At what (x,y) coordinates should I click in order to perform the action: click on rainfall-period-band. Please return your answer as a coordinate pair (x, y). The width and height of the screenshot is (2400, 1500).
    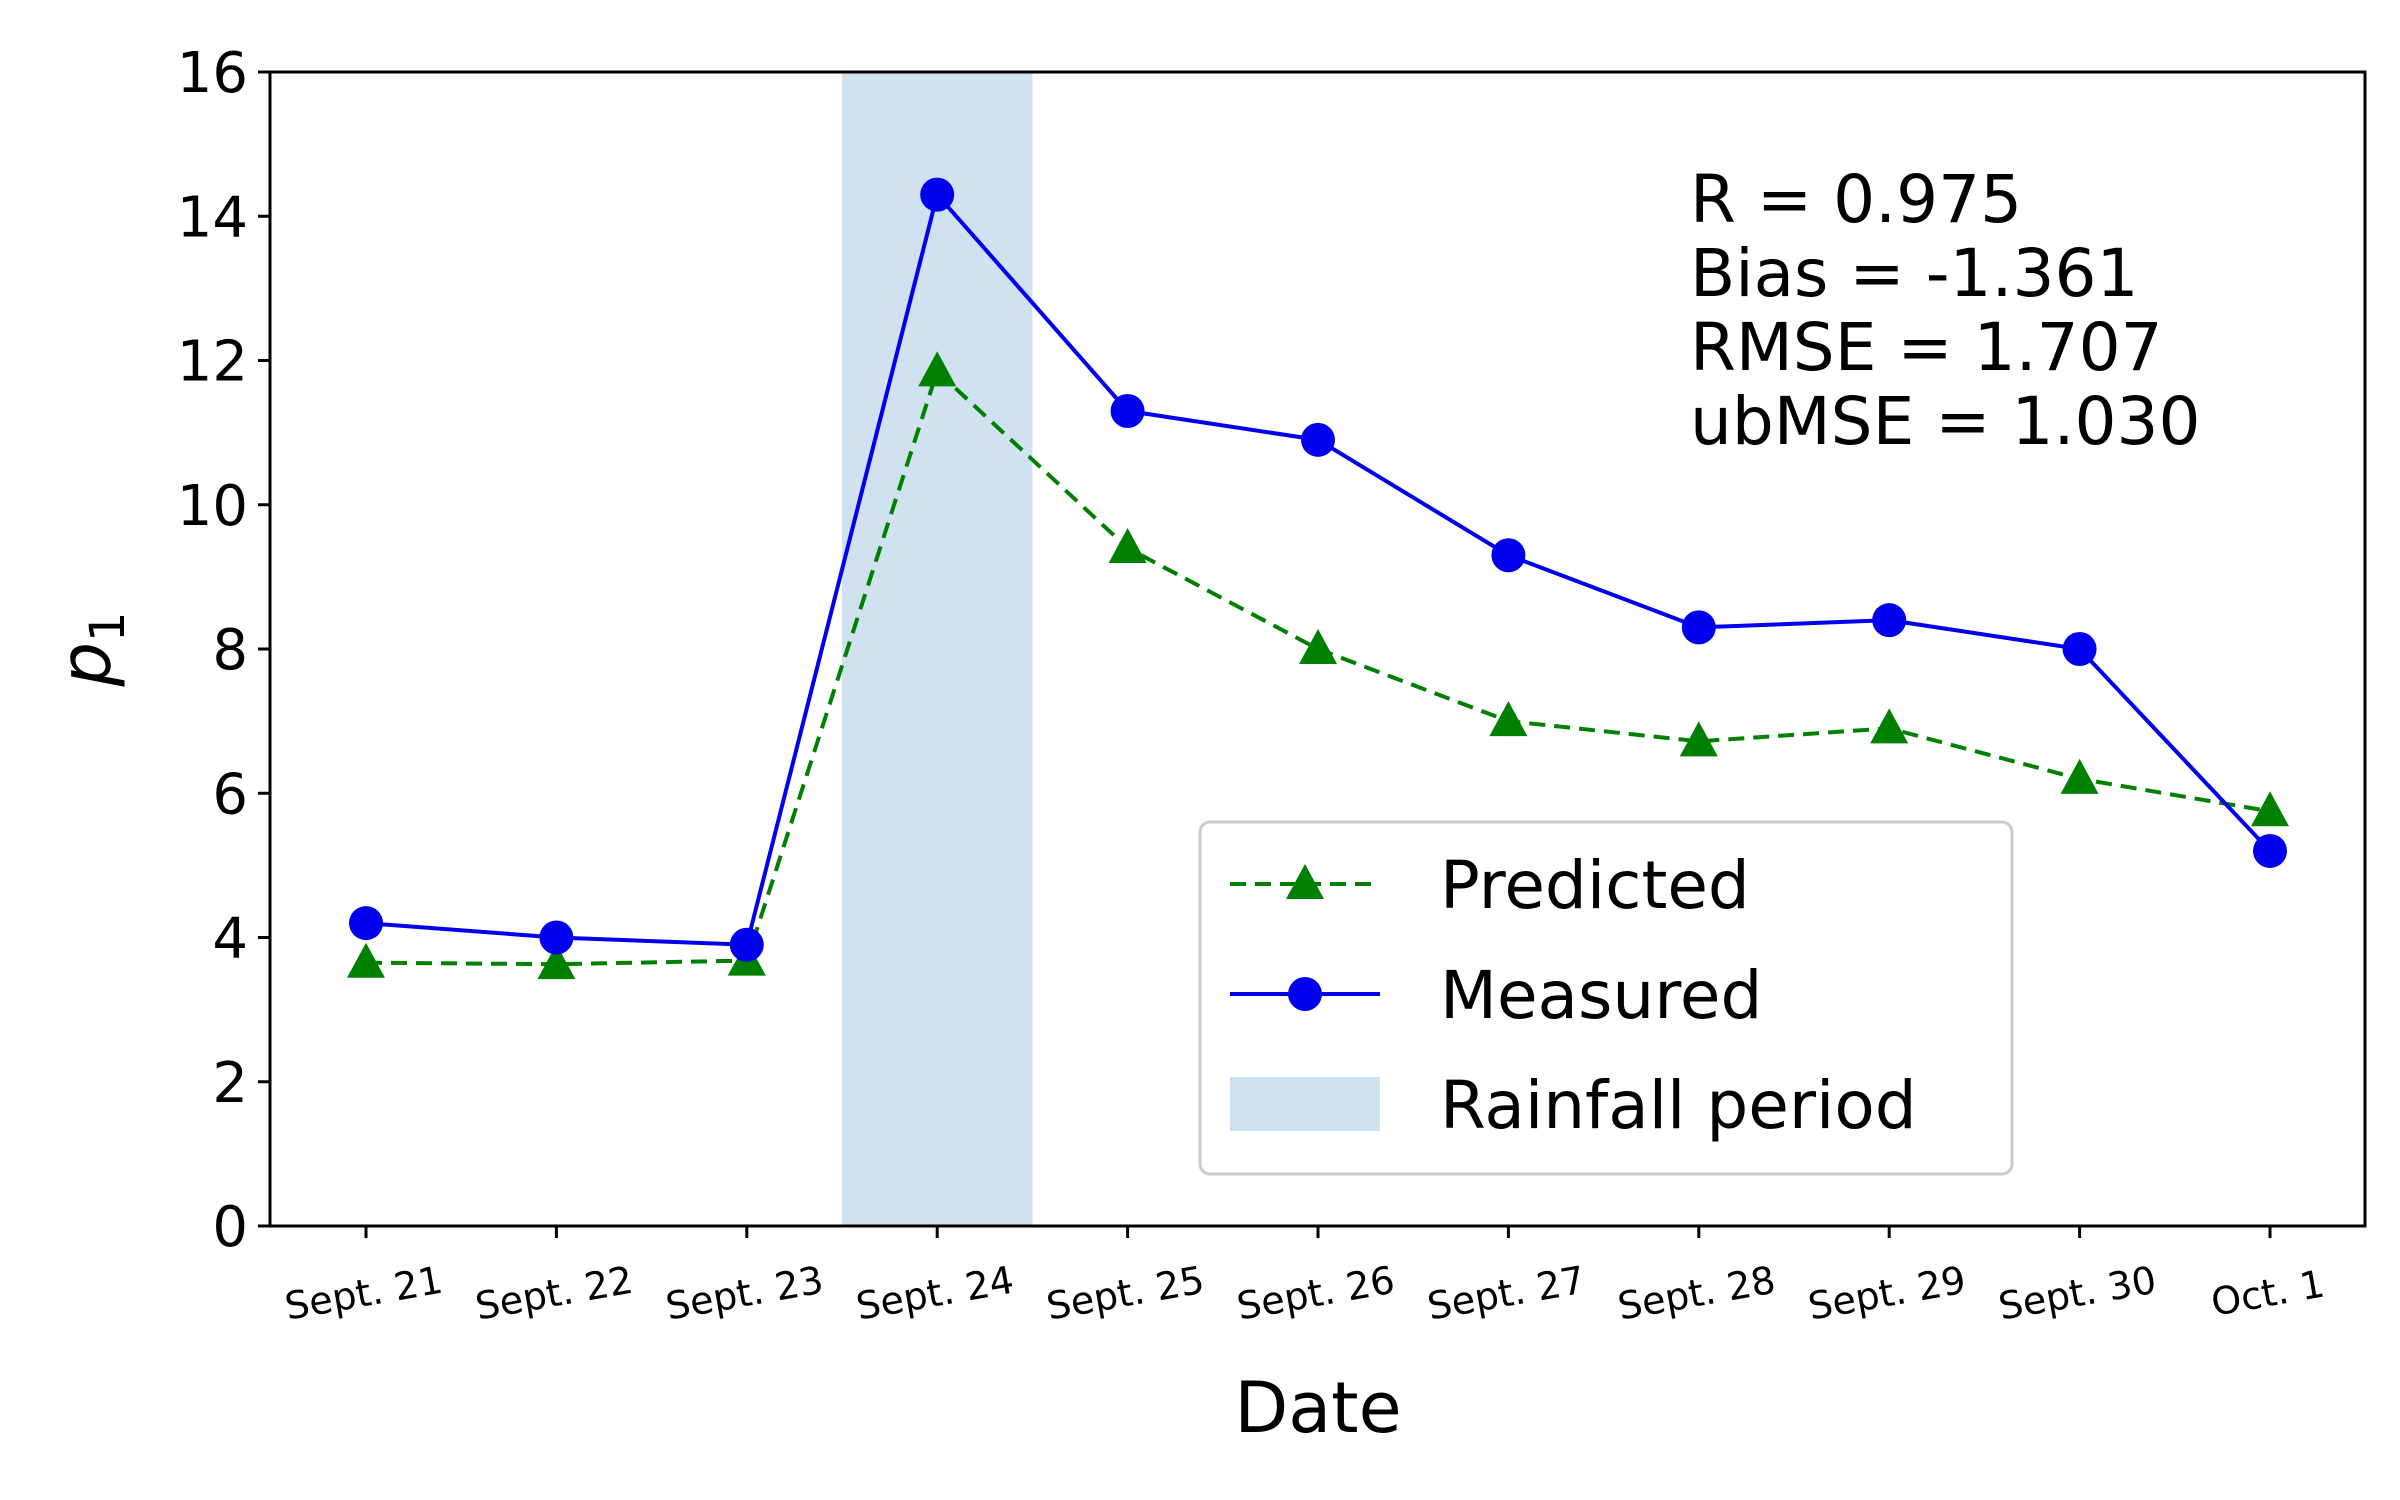
    Looking at the image, I should click on (937, 649).